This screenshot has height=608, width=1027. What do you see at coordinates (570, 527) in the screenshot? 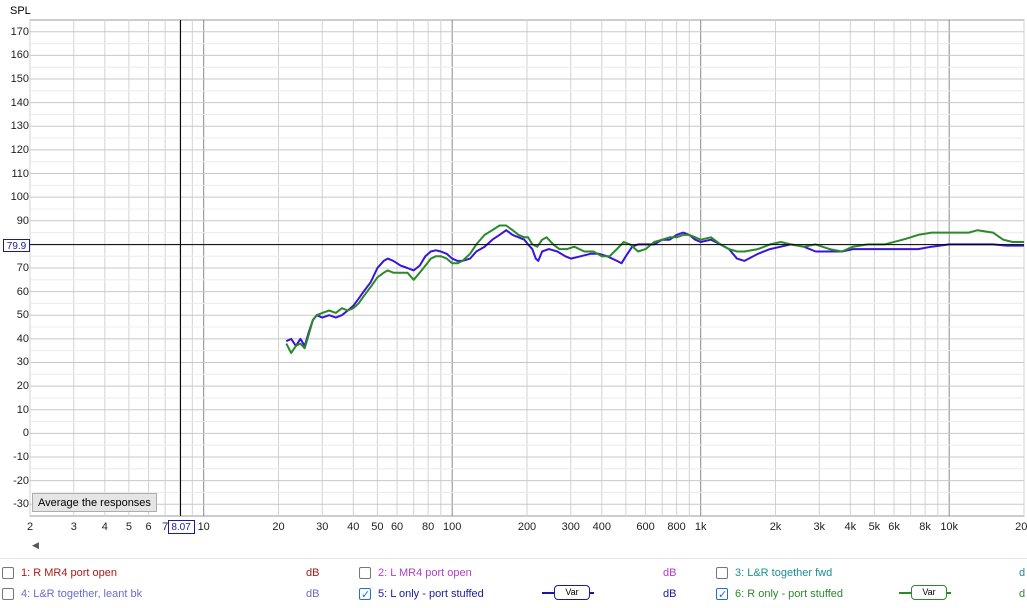
I see `x-tick-label: 300` at bounding box center [570, 527].